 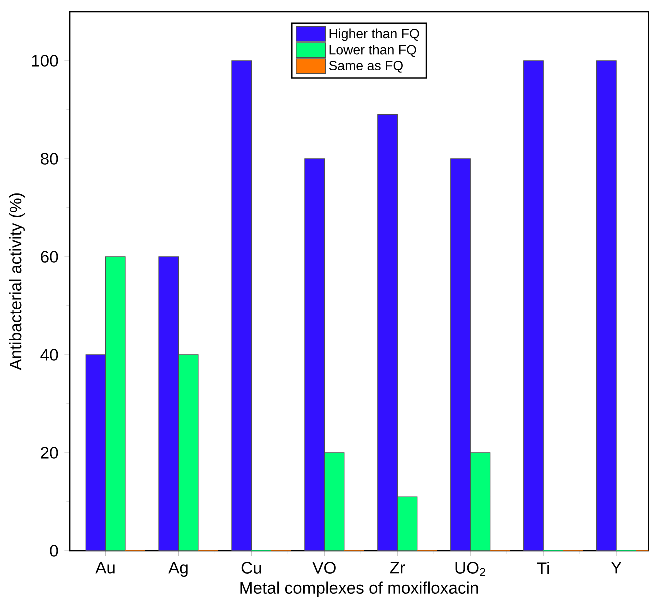 I want to click on x-tick-label: UO$_{2}$, so click(x=471, y=569).